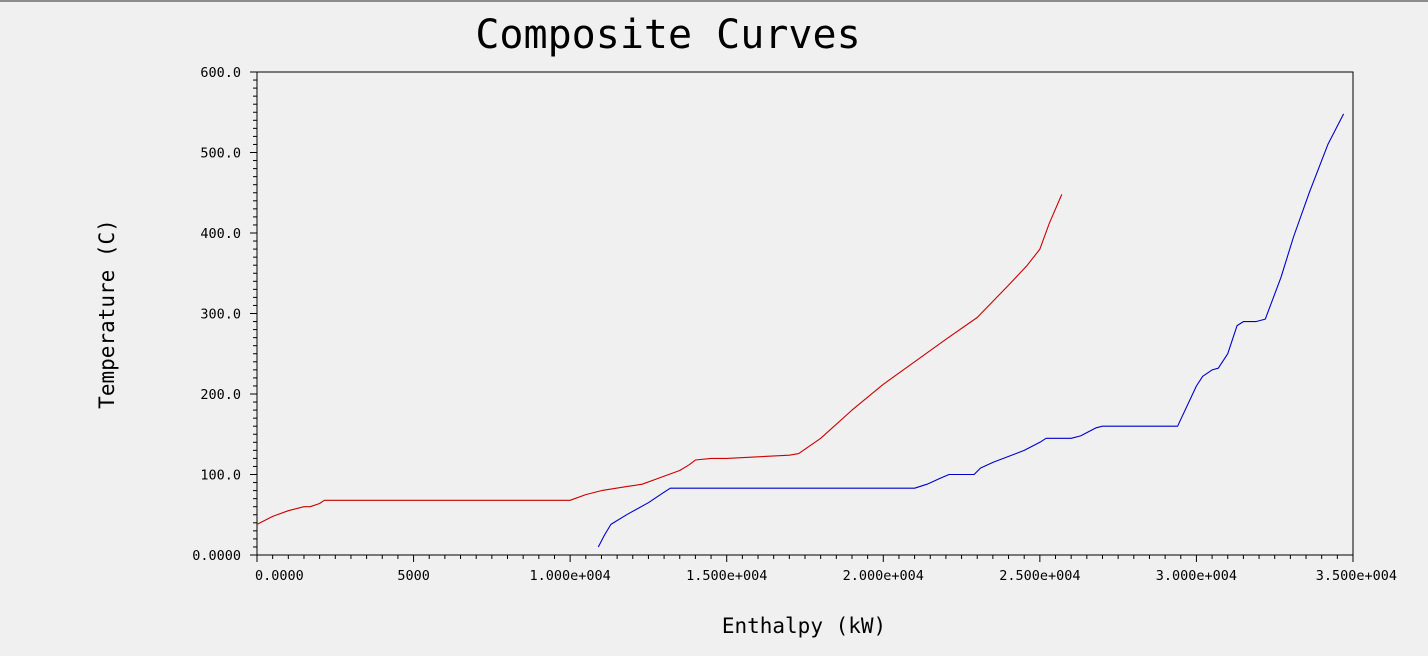 This screenshot has height=656, width=1428. What do you see at coordinates (220, 234) in the screenshot?
I see `y-tick-label: 400.0` at bounding box center [220, 234].